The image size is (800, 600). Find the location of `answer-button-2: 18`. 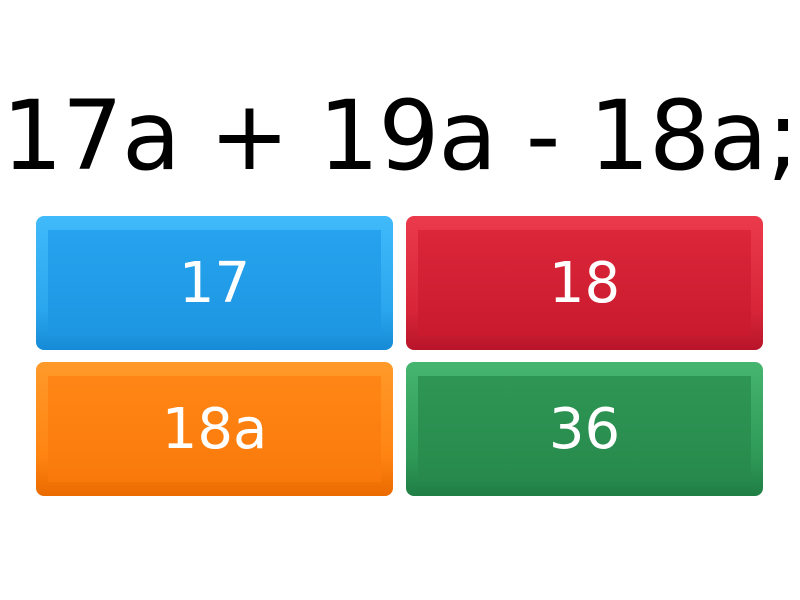

answer-button-2: 18 is located at coordinates (584, 283).